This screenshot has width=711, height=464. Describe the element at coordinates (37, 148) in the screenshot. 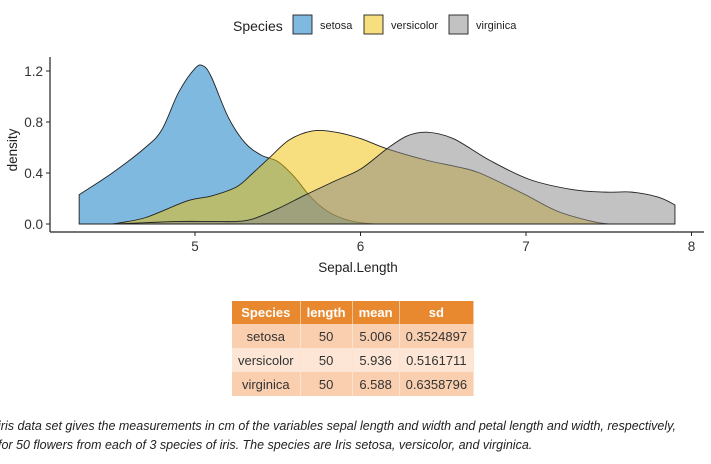

I see `y-axis-ticks: 0.0 0.4 0.8 1.2` at that location.